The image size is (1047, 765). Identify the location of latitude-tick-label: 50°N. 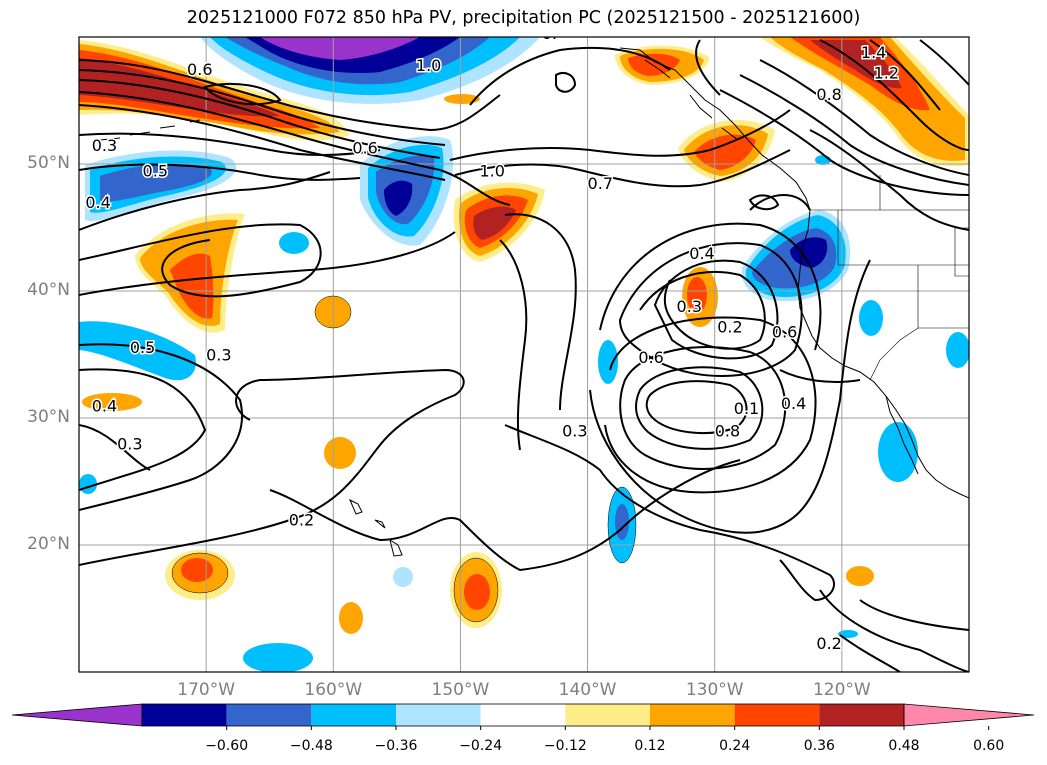
(48, 163).